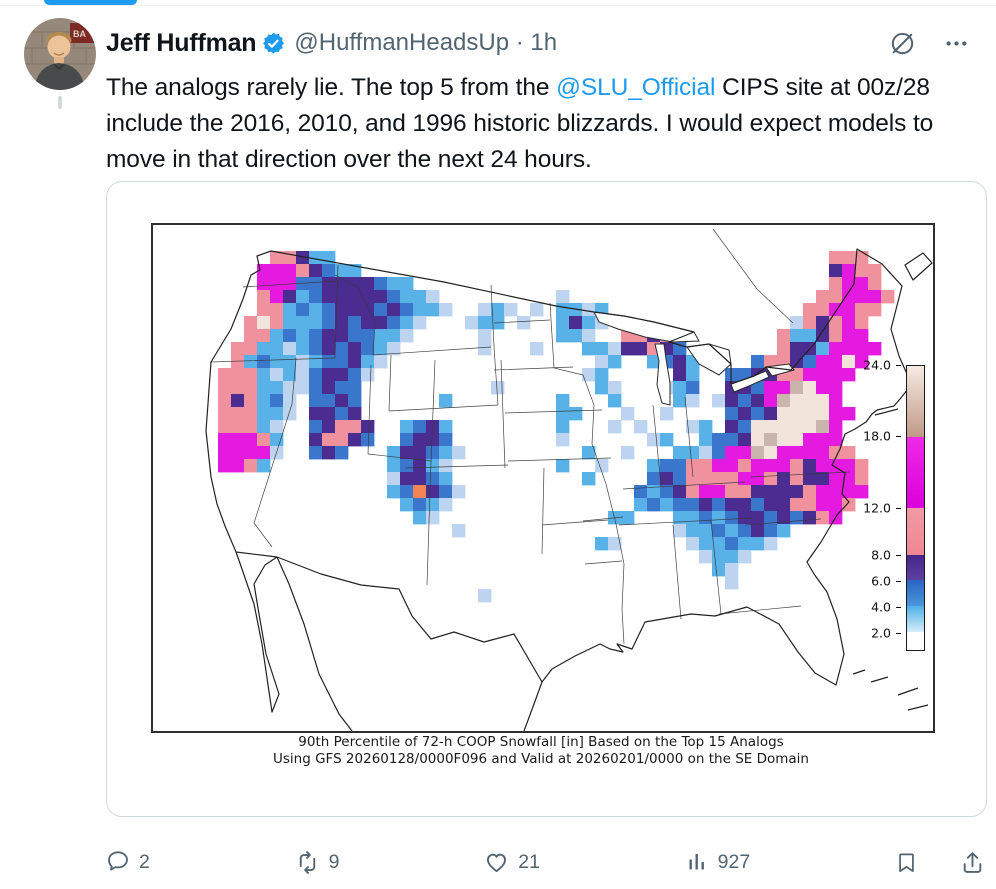 This screenshot has height=889, width=996. I want to click on display-name: Jeff Huffman, so click(181, 42).